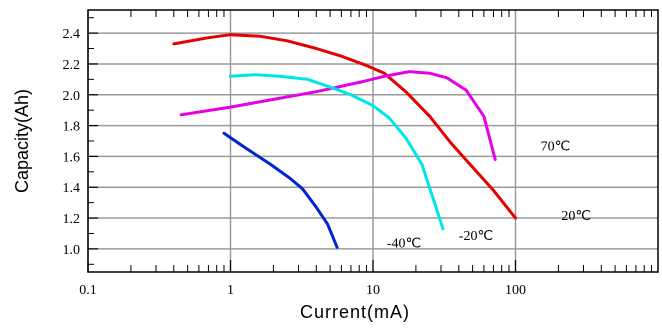  I want to click on x-tick-label: 0.1, so click(88, 290).